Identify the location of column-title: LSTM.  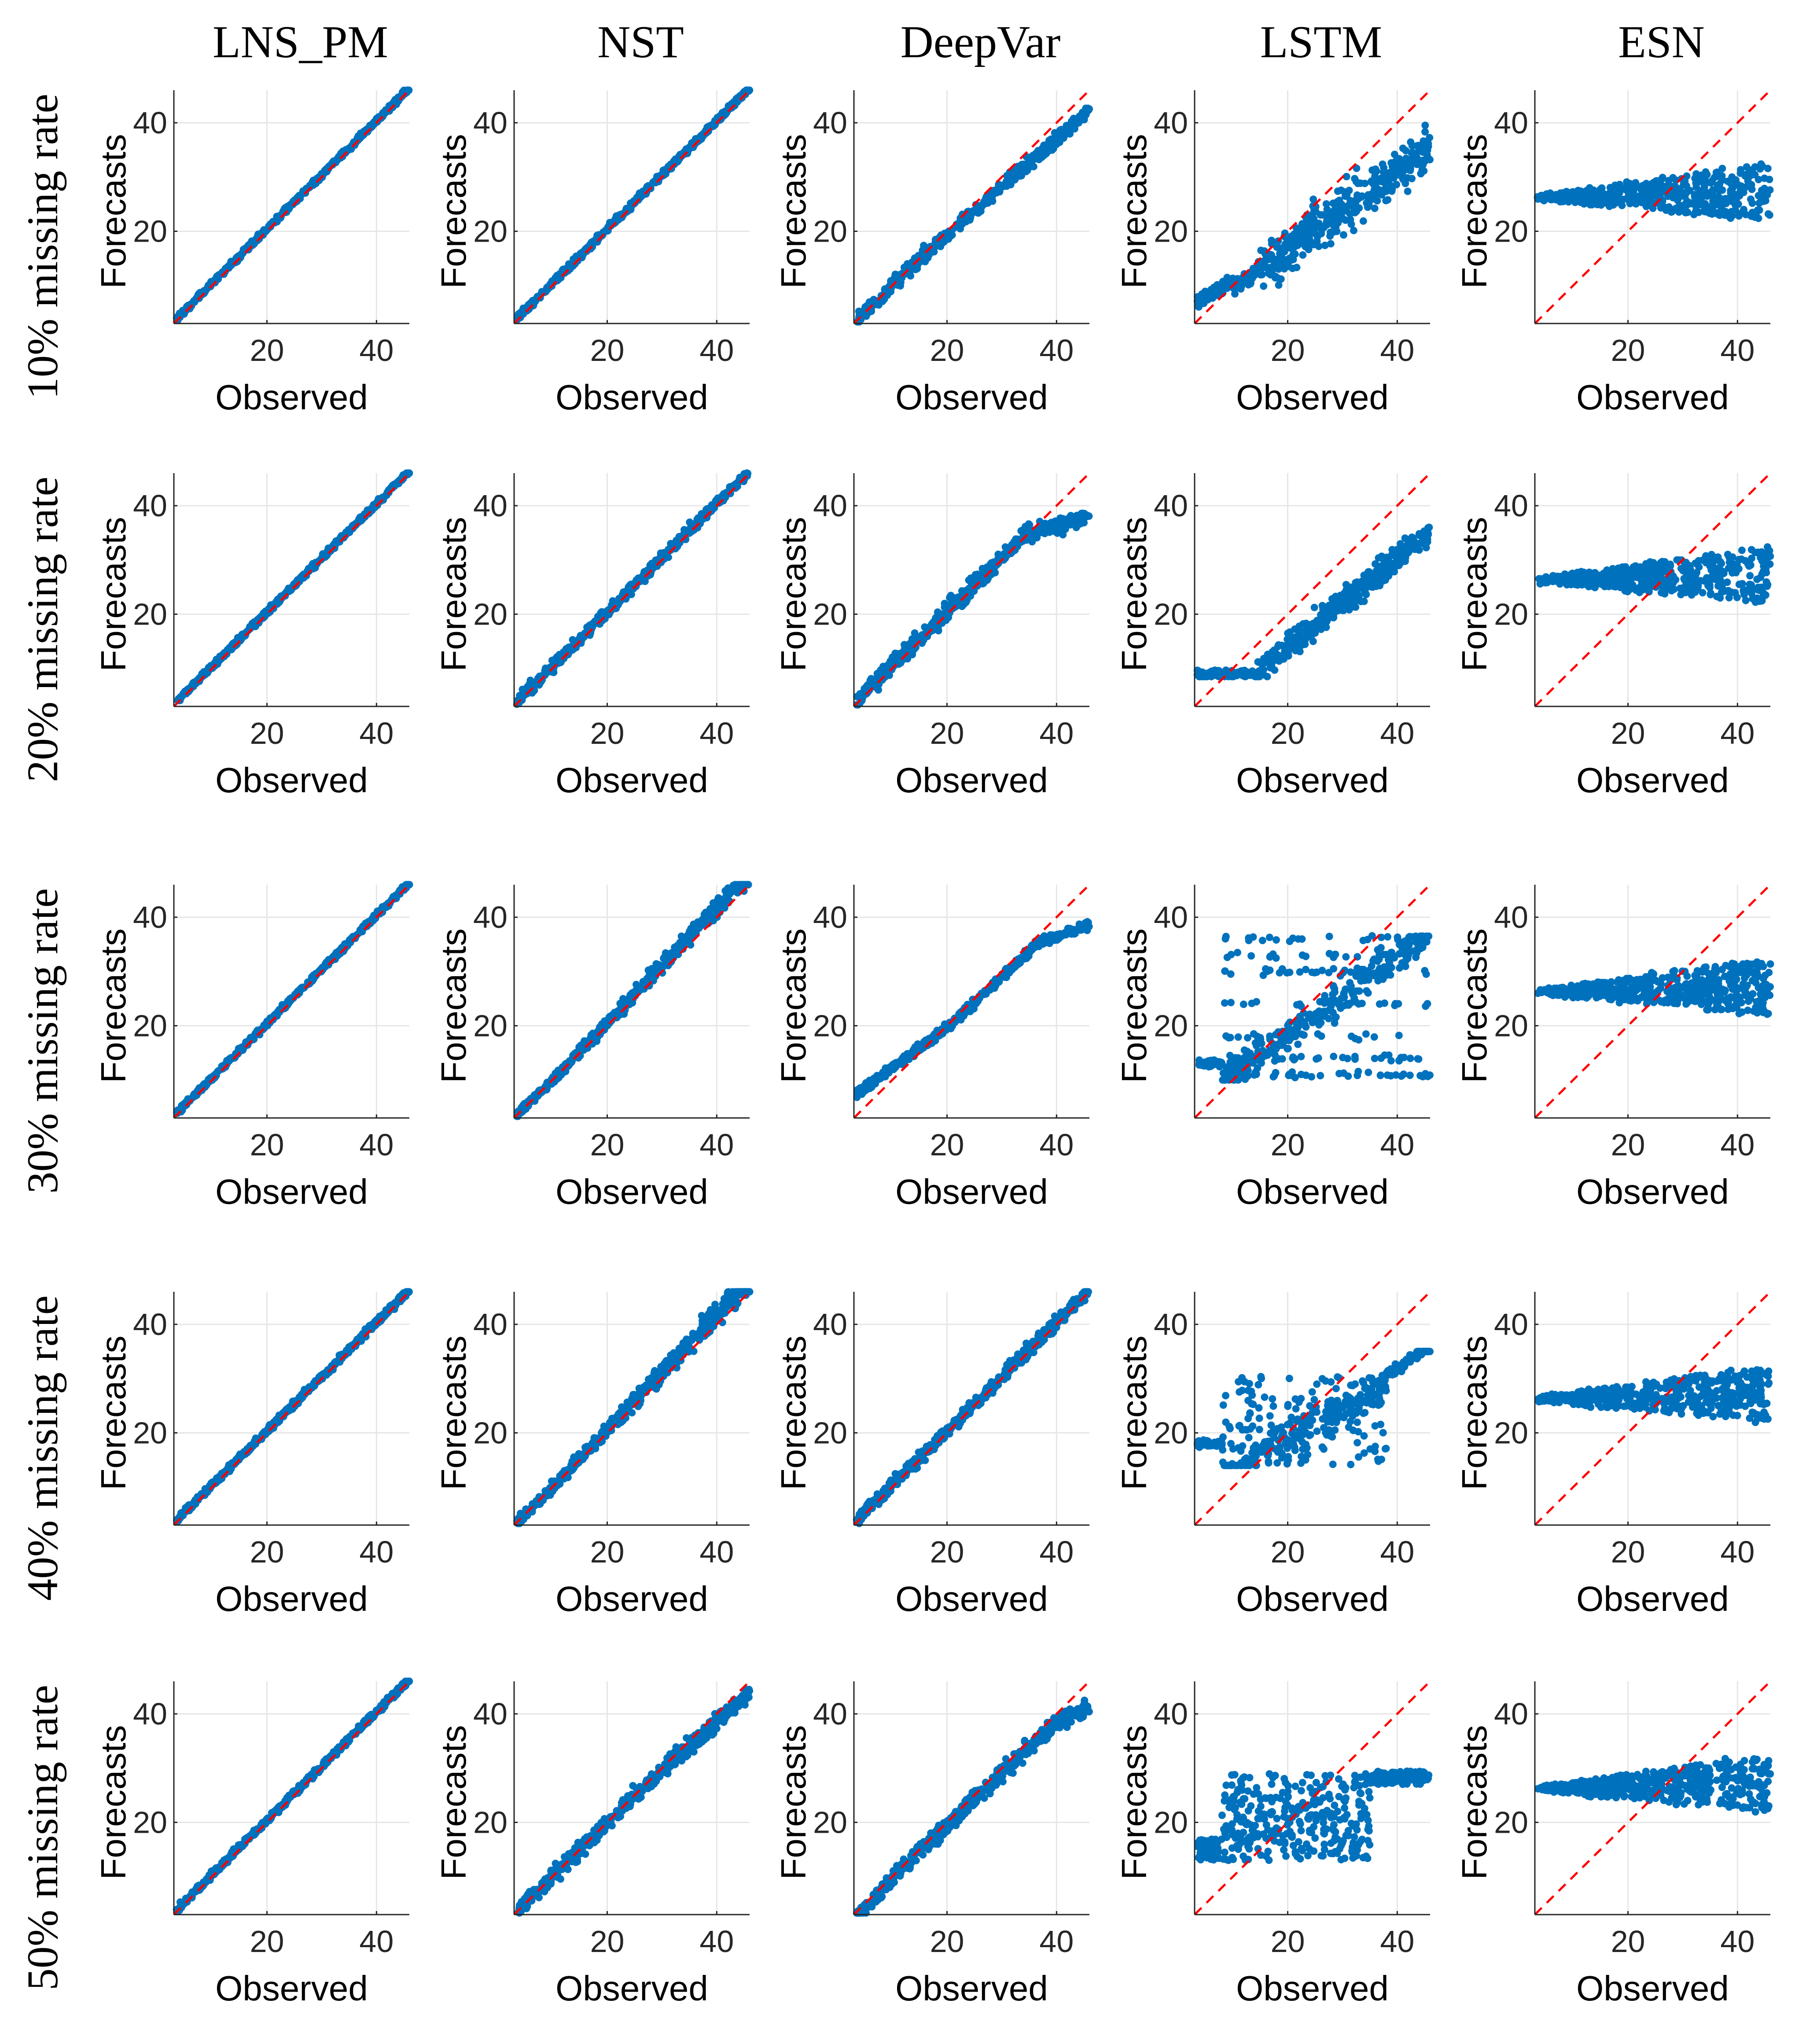
(1321, 42).